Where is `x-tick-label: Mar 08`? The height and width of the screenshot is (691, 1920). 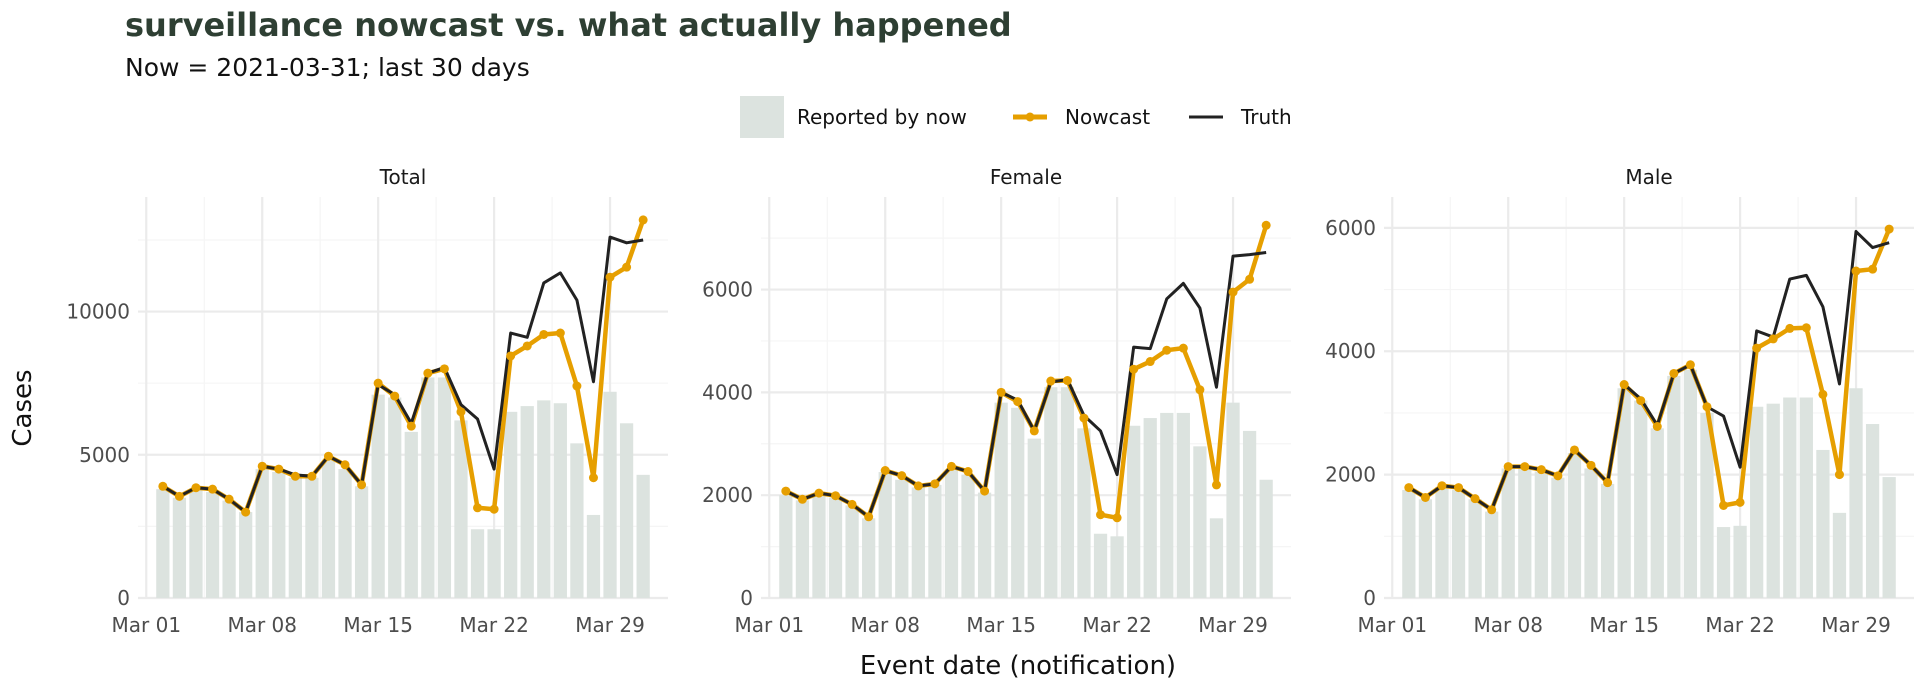 x-tick-label: Mar 08 is located at coordinates (885, 625).